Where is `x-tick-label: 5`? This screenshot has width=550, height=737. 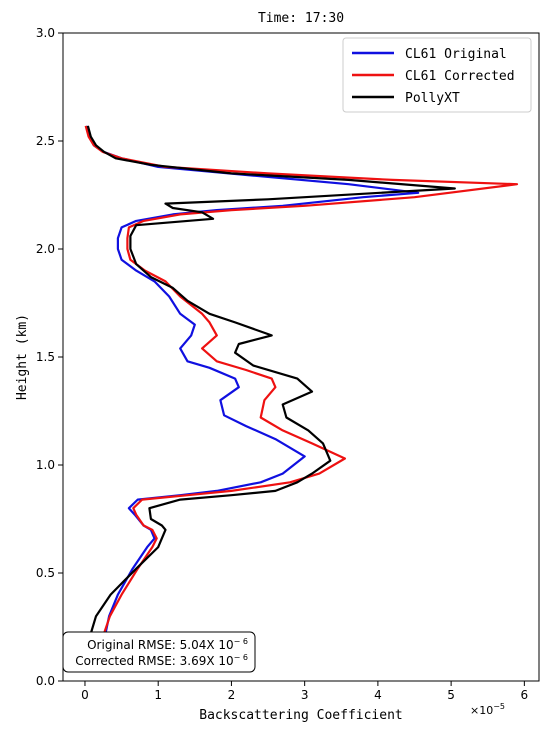
x-tick-label: 5 is located at coordinates (451, 695).